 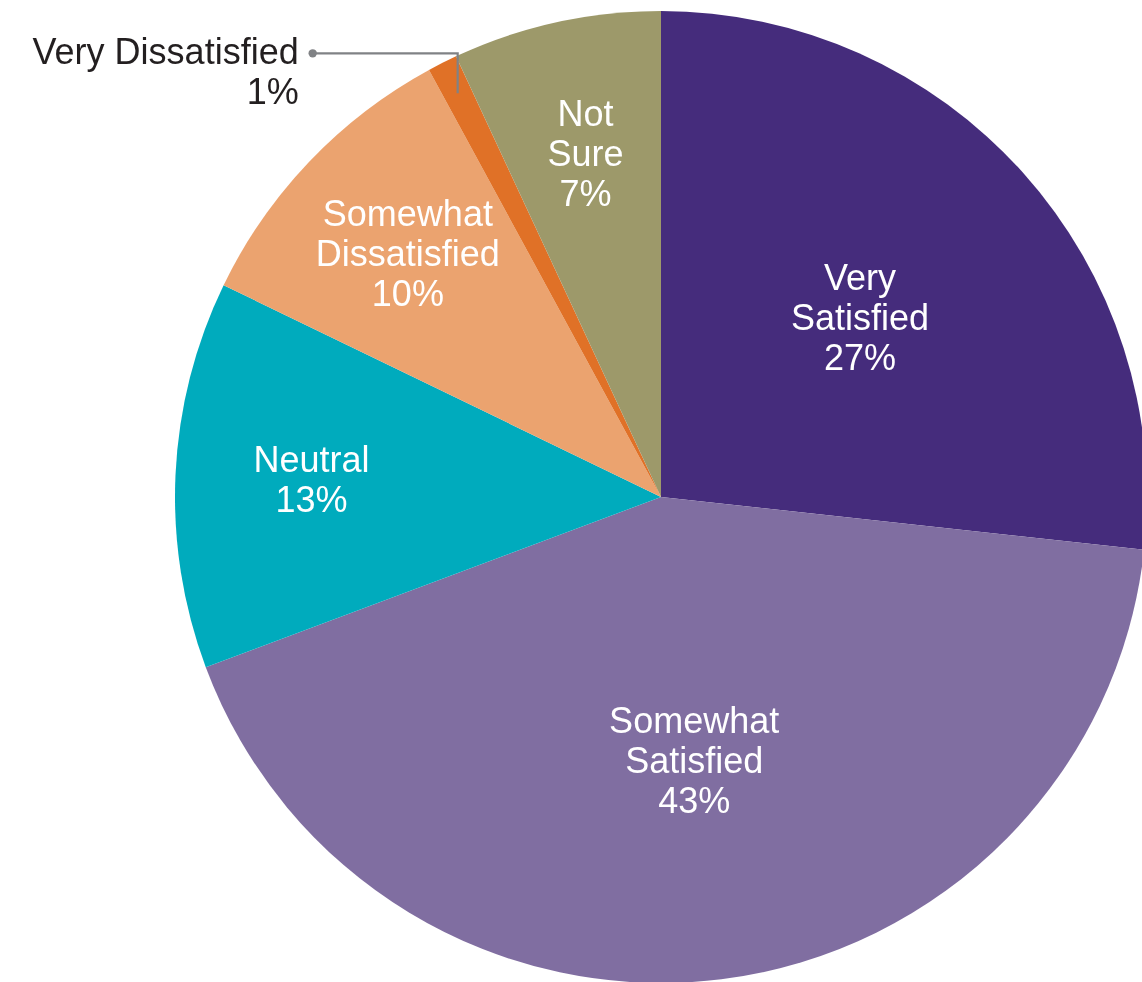 What do you see at coordinates (407, 234) in the screenshot?
I see `slice-label: Somewhat Dissatisfied` at bounding box center [407, 234].